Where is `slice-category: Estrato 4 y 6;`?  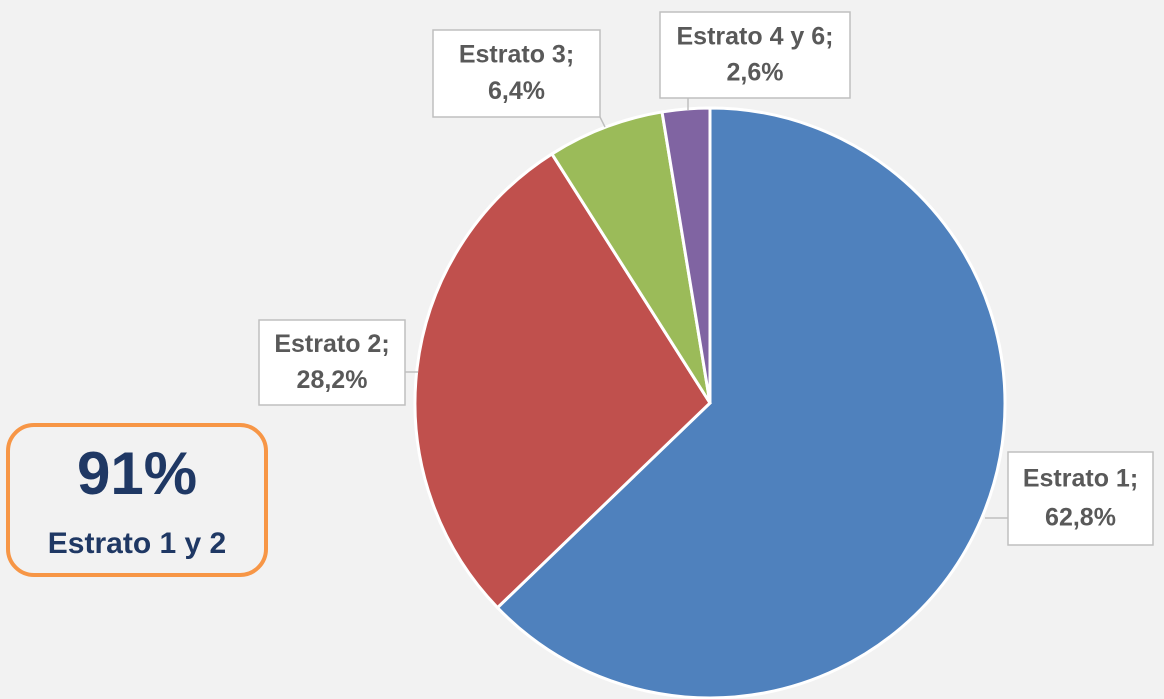
slice-category: Estrato 4 y 6; is located at coordinates (754, 36).